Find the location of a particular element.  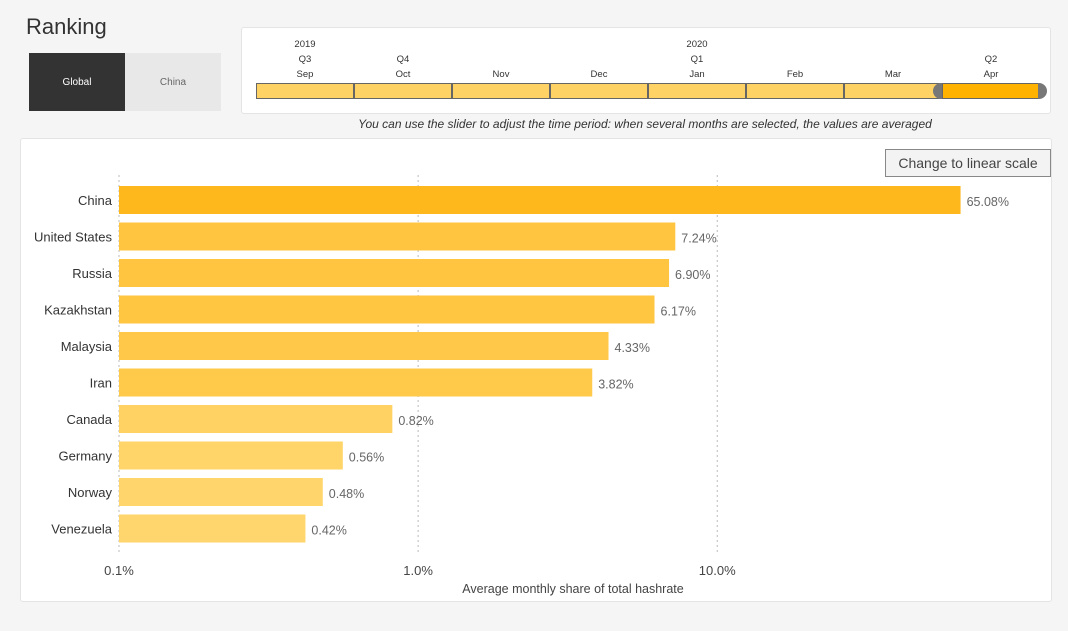

timeline-month-label: Apr is located at coordinates (991, 74).